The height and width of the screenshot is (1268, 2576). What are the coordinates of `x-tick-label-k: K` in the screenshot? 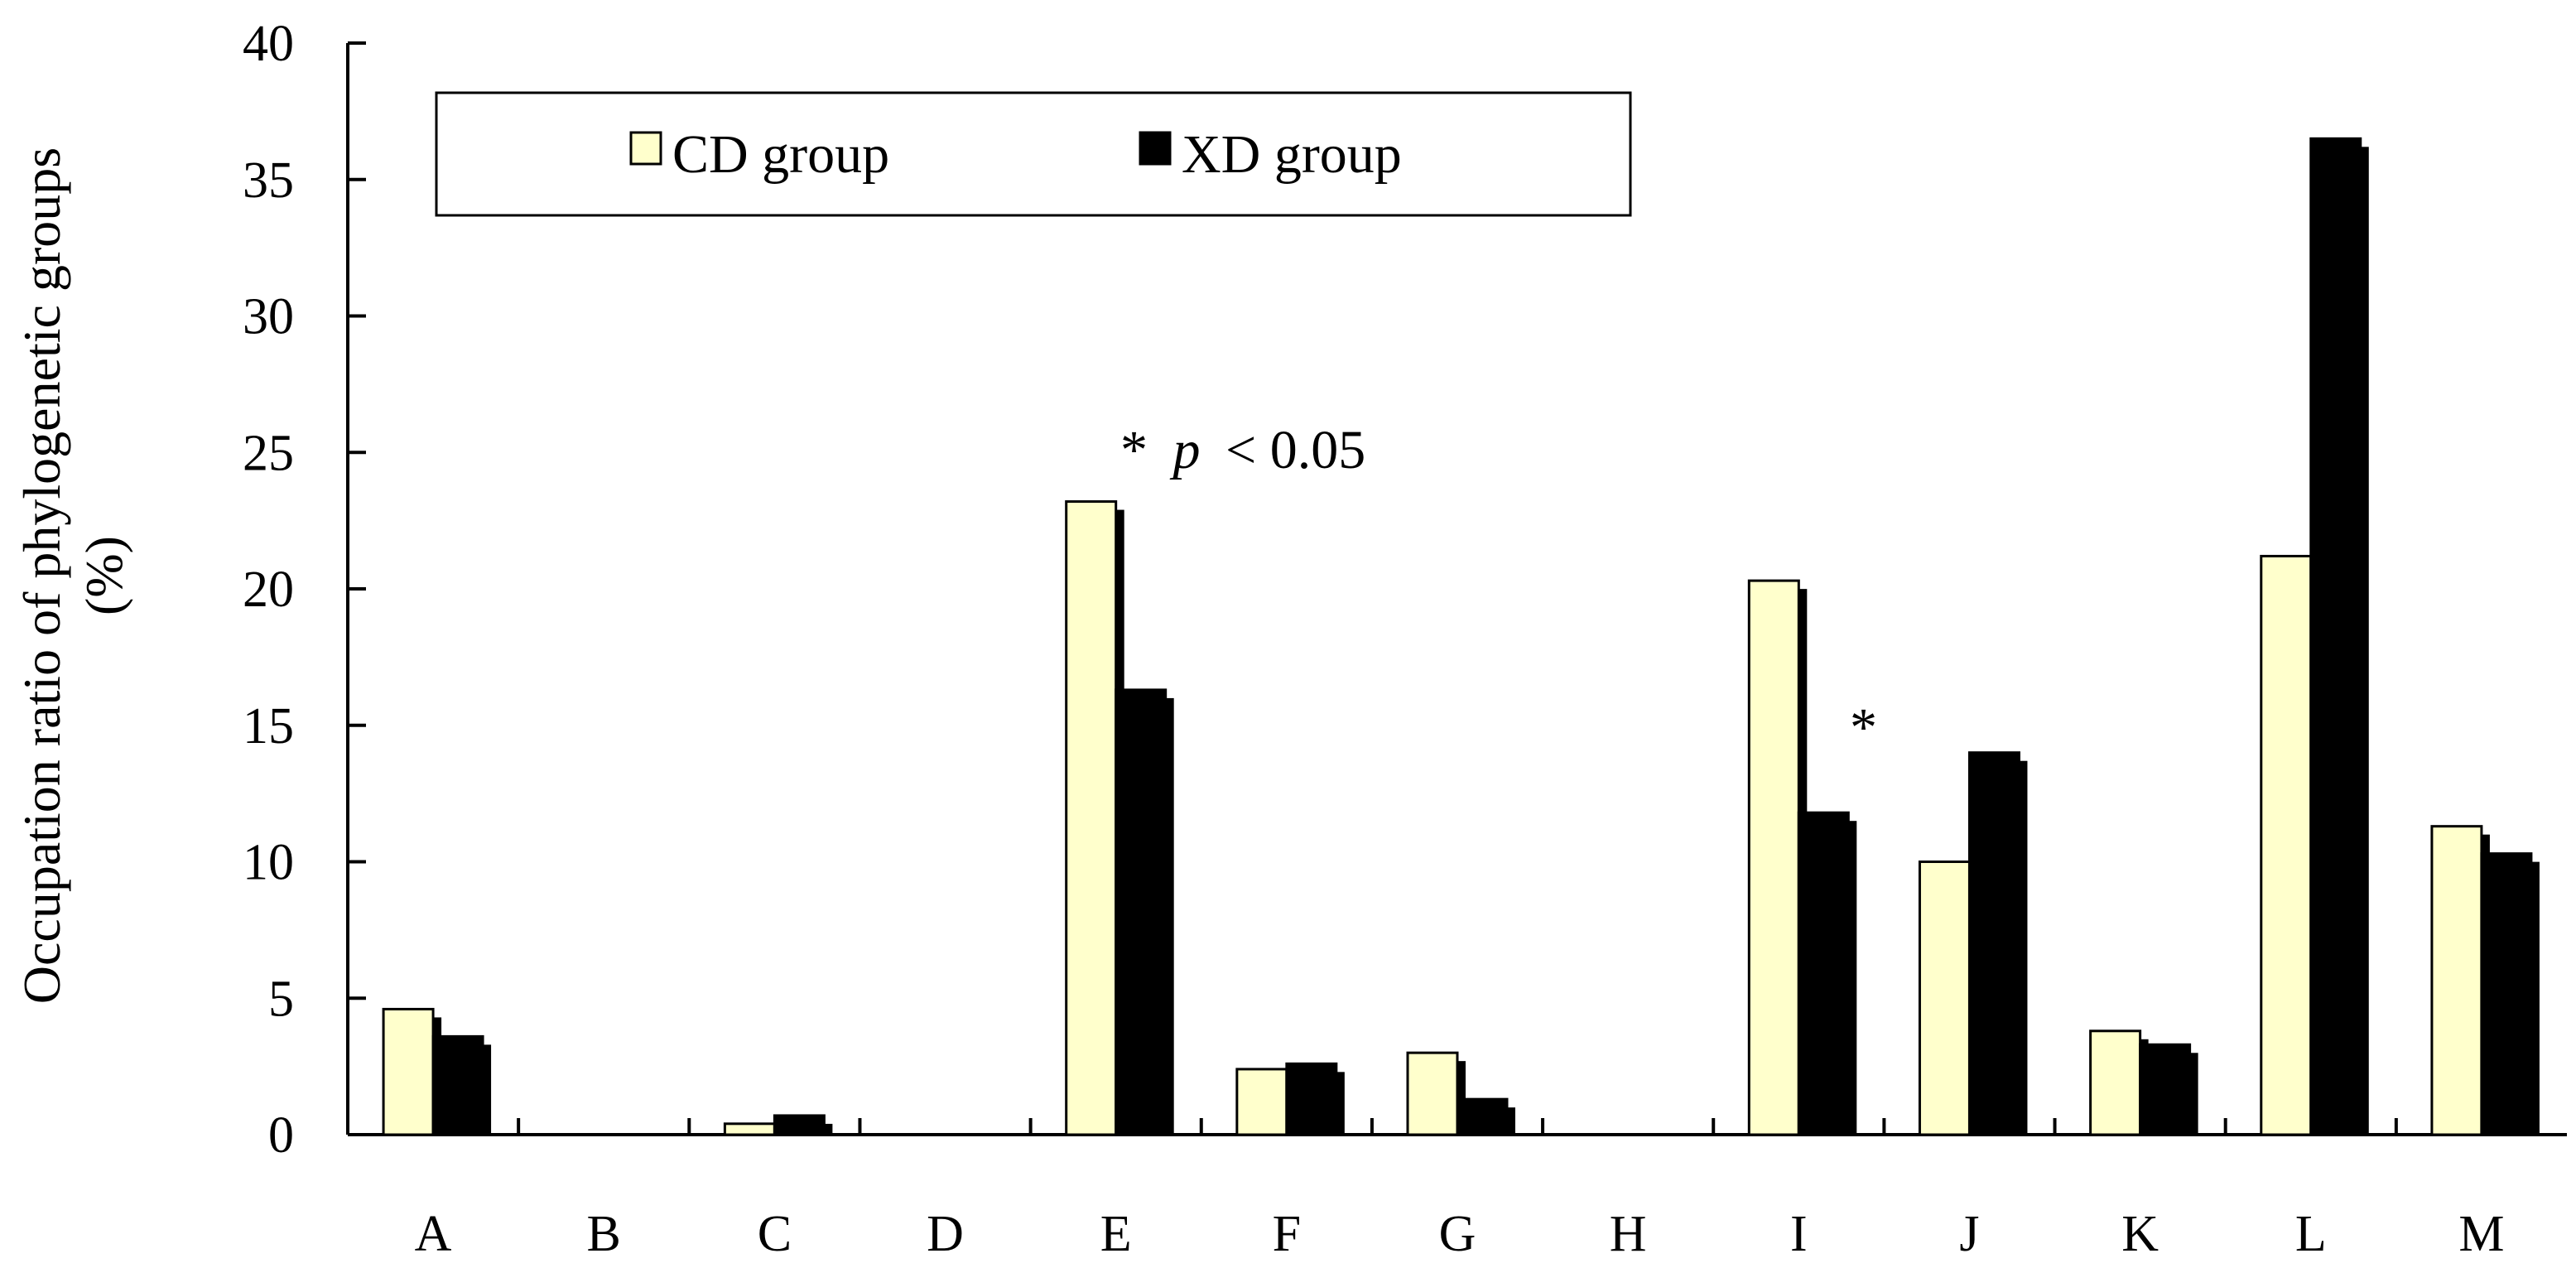 It's located at (2140, 1234).